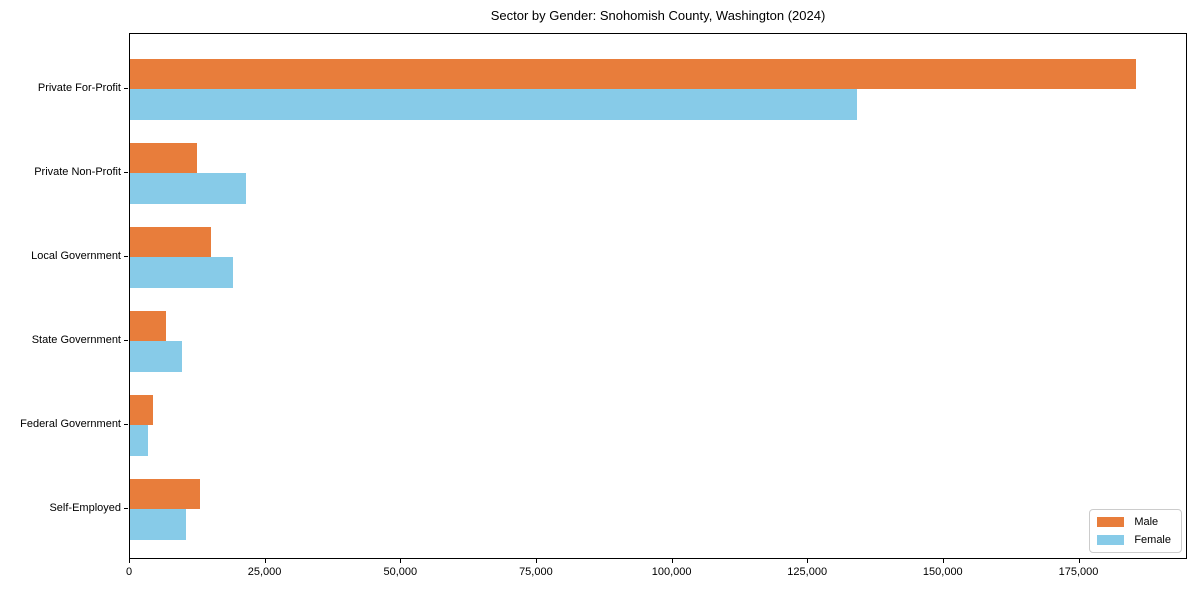 The image size is (1200, 600). What do you see at coordinates (129, 572) in the screenshot?
I see `xtick-label-0: 0` at bounding box center [129, 572].